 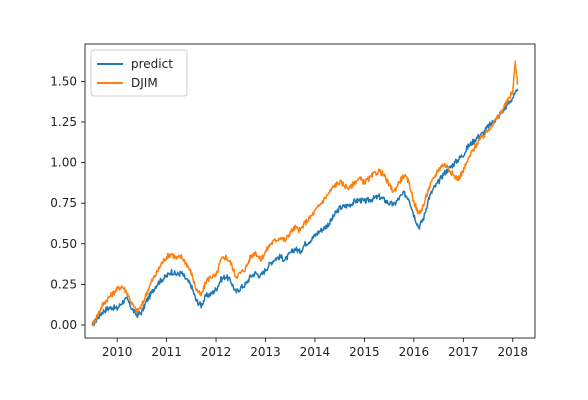 I want to click on legend-box, so click(x=139, y=73).